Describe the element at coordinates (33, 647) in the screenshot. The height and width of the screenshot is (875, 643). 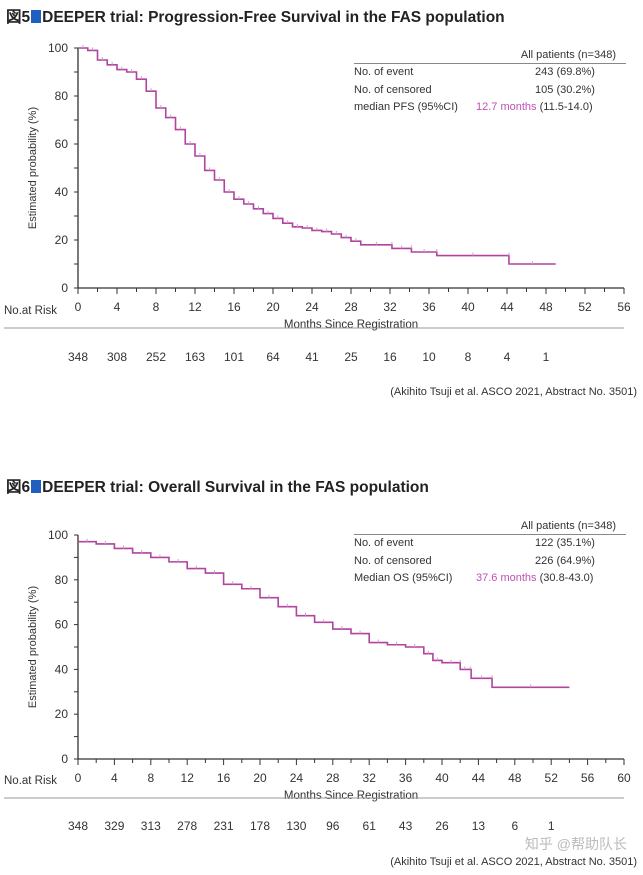
I see `y-axis-label: Estimated probability (%)` at that location.